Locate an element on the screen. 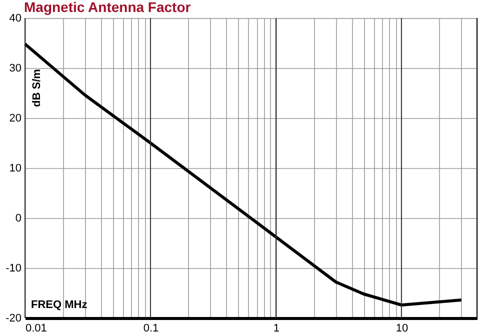  y-axis-title: dB S/m is located at coordinates (37, 87).